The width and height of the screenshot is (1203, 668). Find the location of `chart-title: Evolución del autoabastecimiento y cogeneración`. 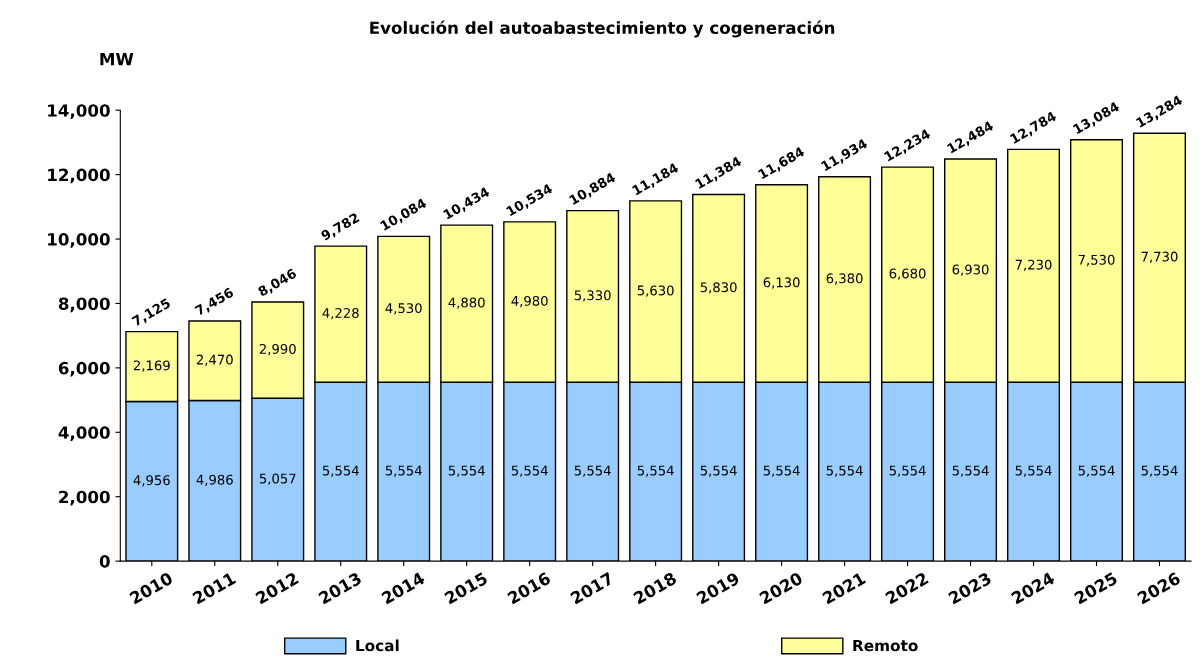

chart-title: Evolución del autoabastecimiento y cogeneración is located at coordinates (602, 29).